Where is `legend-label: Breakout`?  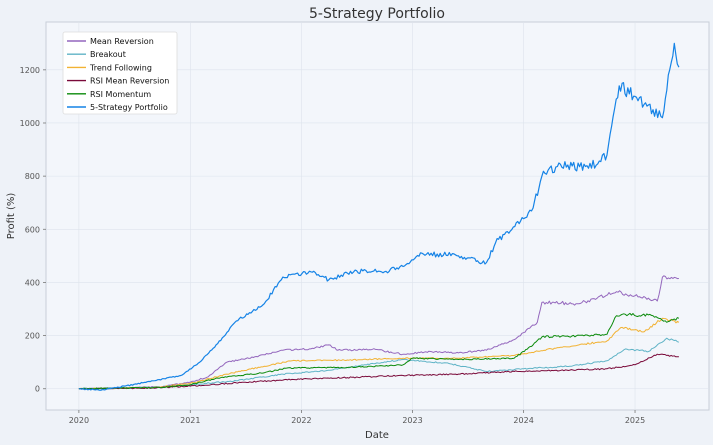
legend-label: Breakout is located at coordinates (108, 54).